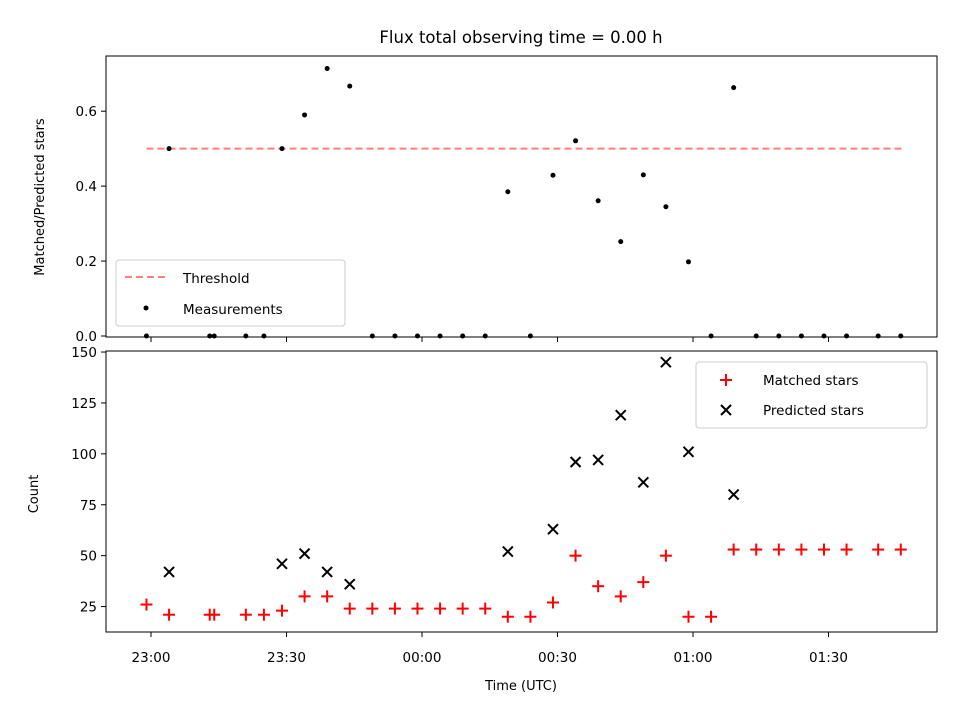  Describe the element at coordinates (91, 224) in the screenshot. I see `top-y-ticks: 0.0 0.2 0.4 0.6` at that location.